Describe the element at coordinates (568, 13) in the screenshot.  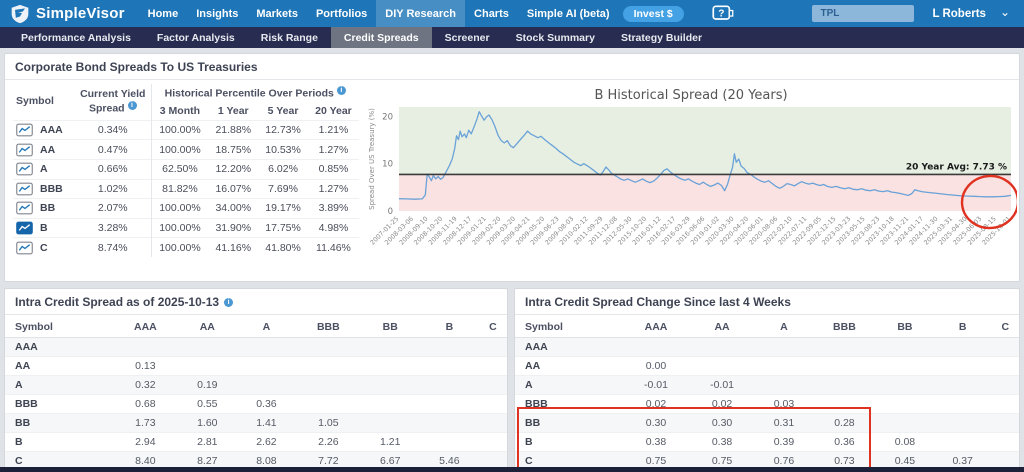
I see `nav-item-simple-ai-beta: Simple AI (beta)` at that location.